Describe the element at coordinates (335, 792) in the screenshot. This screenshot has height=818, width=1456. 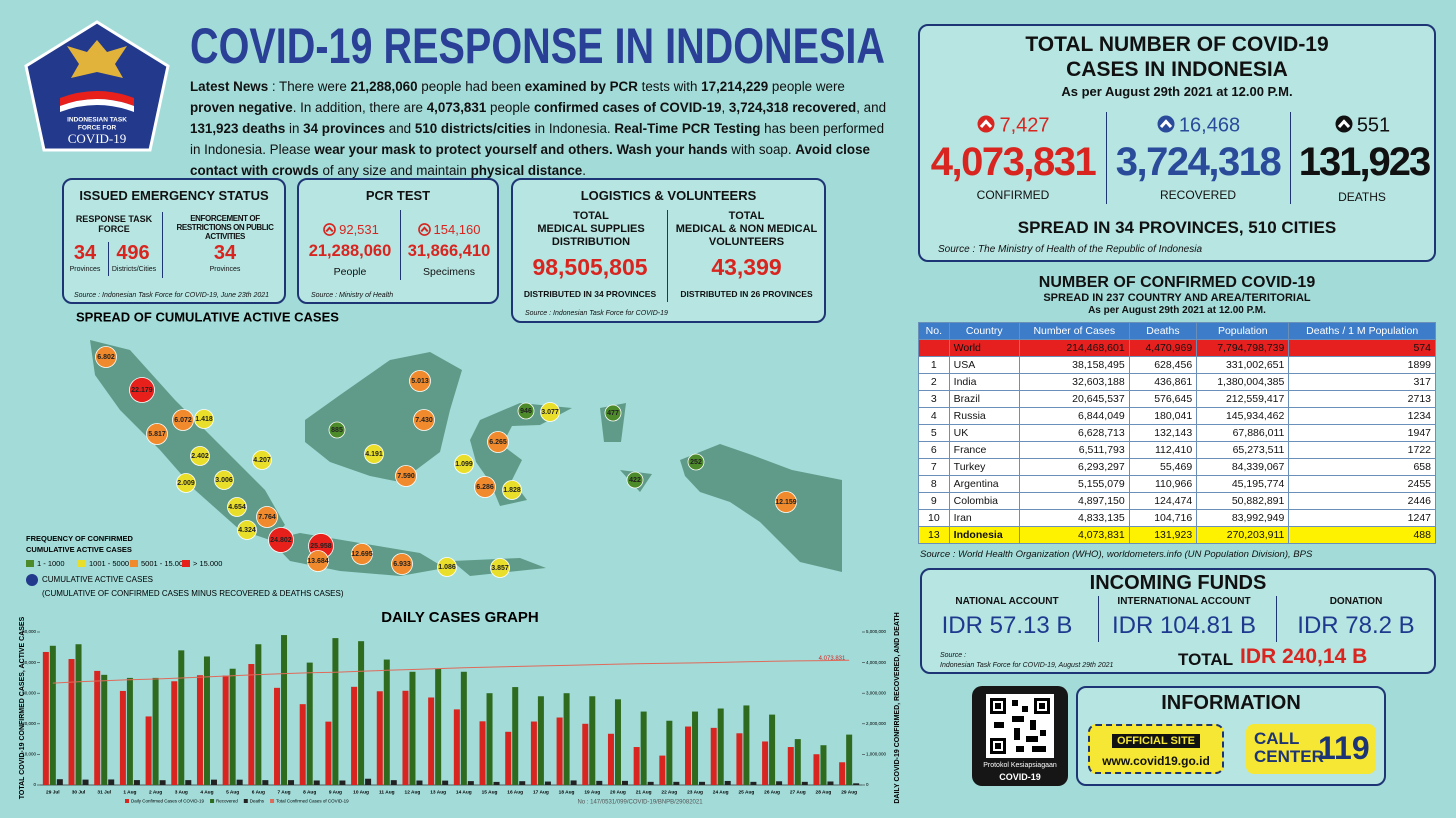
I see `x-tick-label: 9 Aug` at that location.